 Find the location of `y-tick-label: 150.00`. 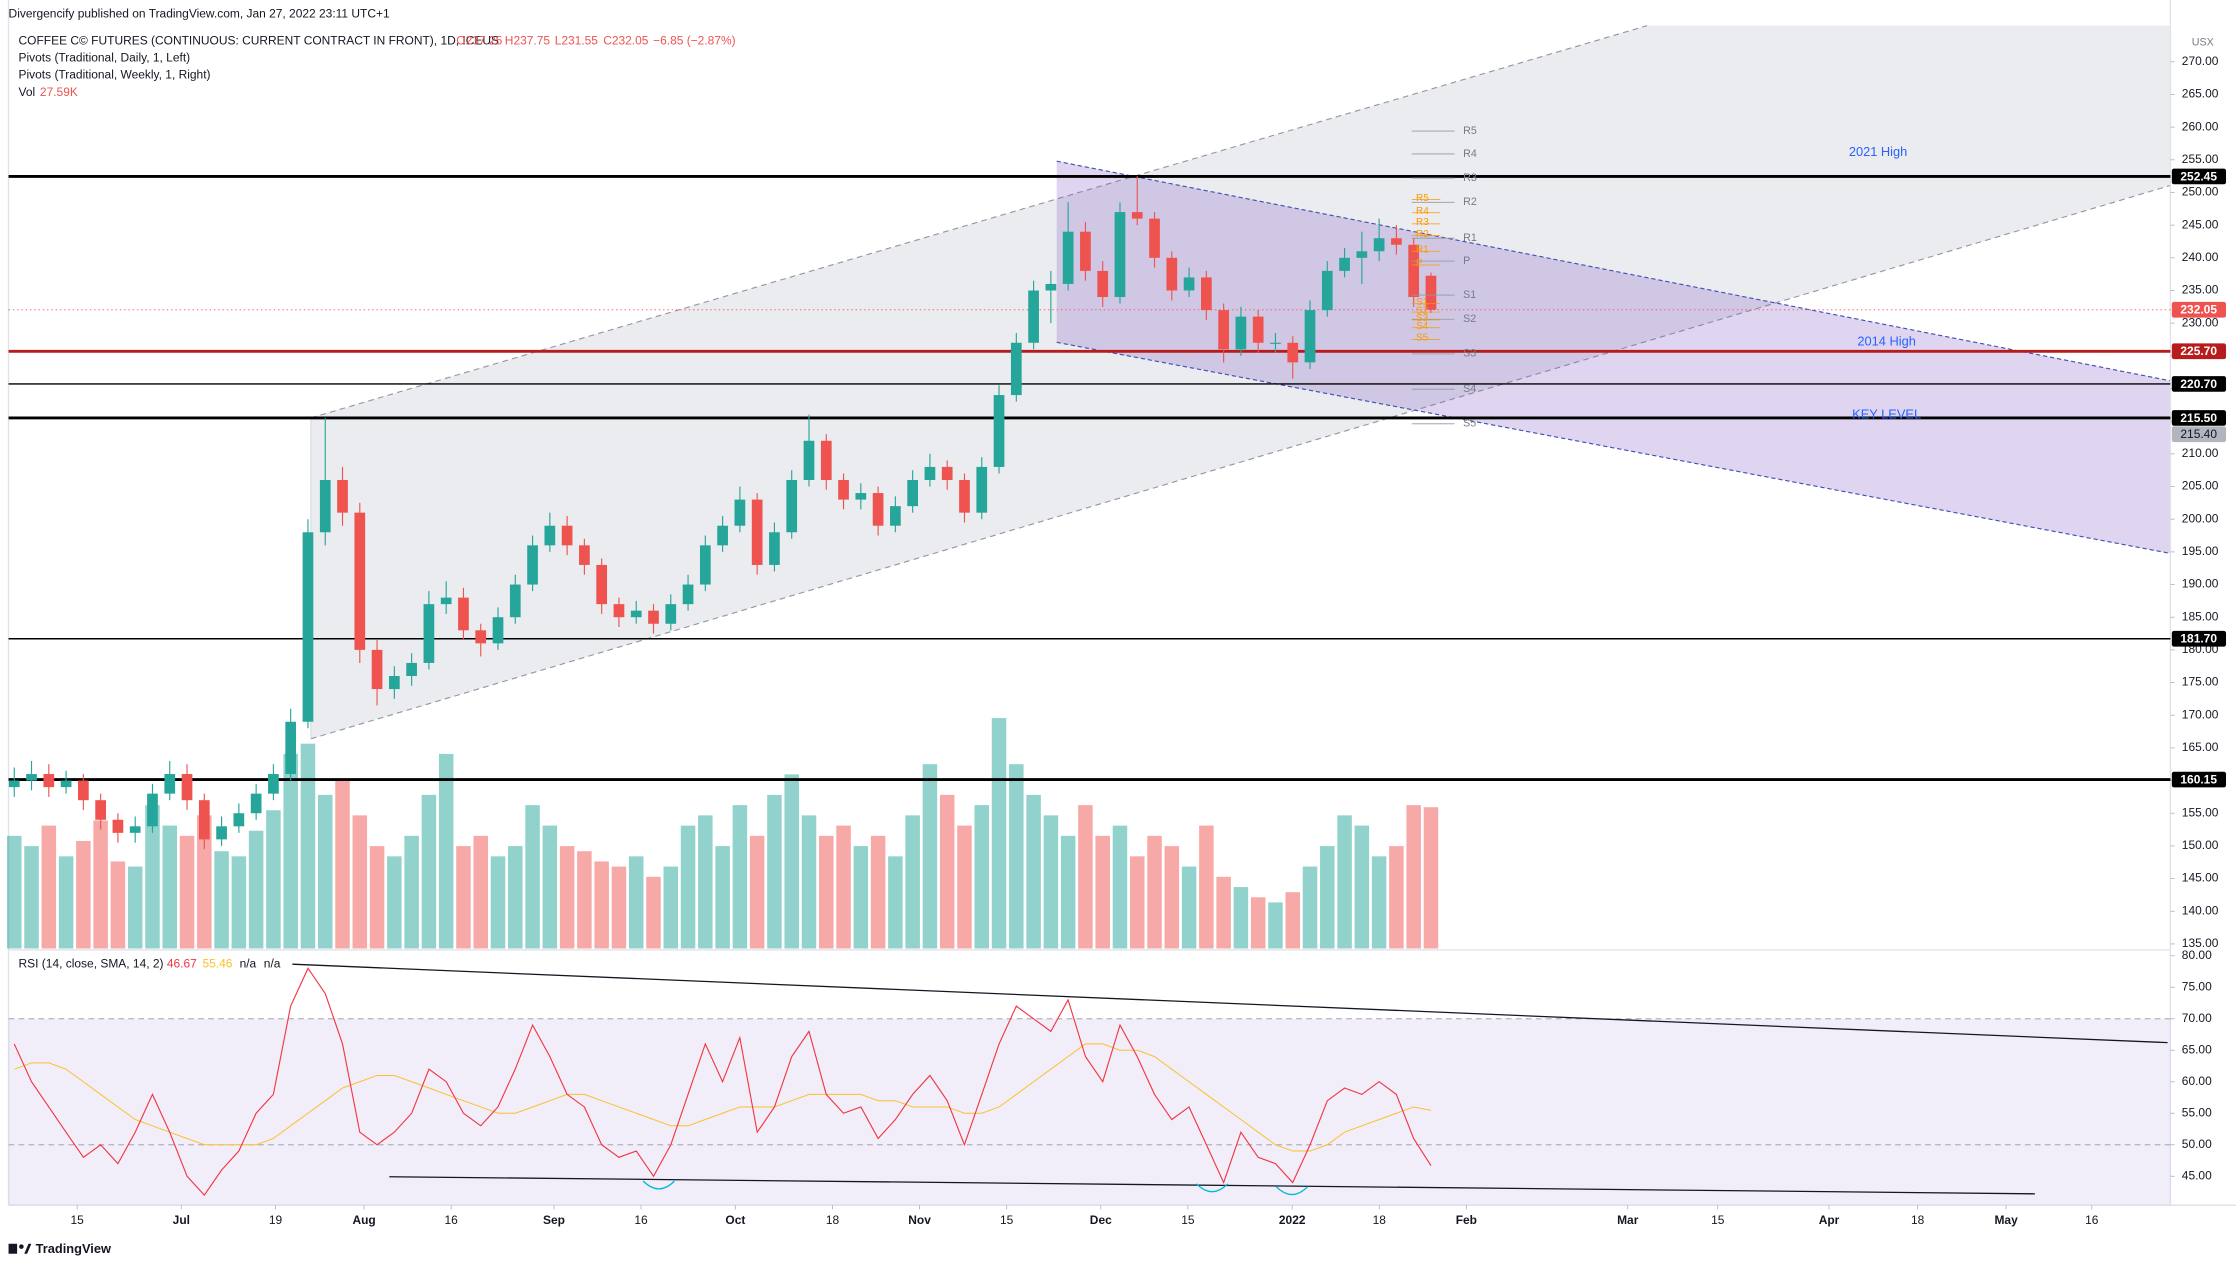

y-tick-label: 150.00 is located at coordinates (2200, 845).